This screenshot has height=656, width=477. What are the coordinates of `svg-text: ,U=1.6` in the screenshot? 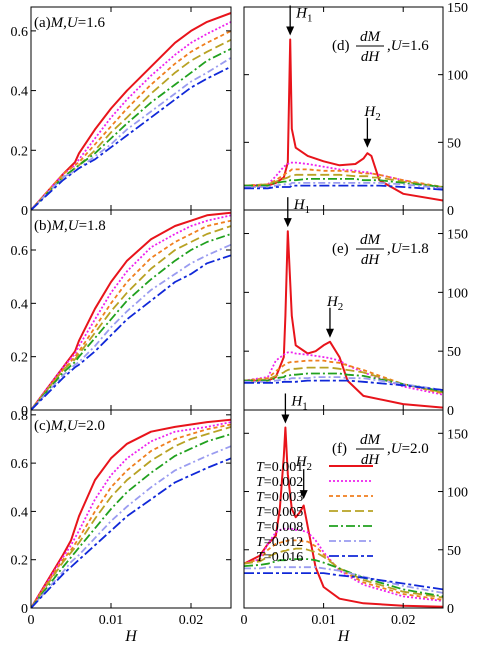 It's located at (408, 46).